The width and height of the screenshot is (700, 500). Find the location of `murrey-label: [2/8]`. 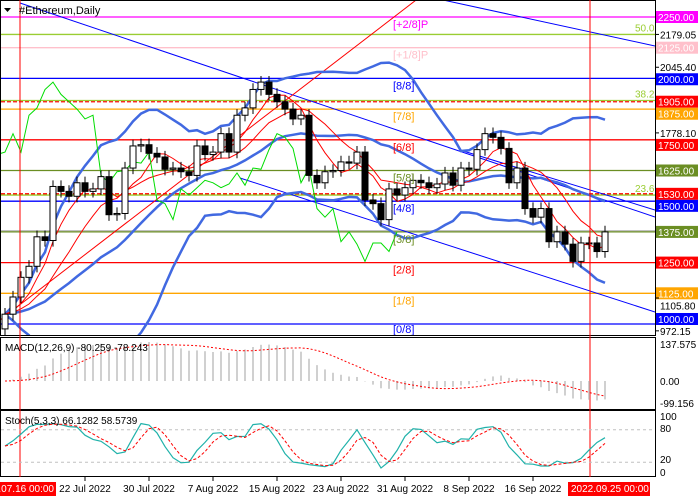

murrey-label: [2/8] is located at coordinates (403, 271).